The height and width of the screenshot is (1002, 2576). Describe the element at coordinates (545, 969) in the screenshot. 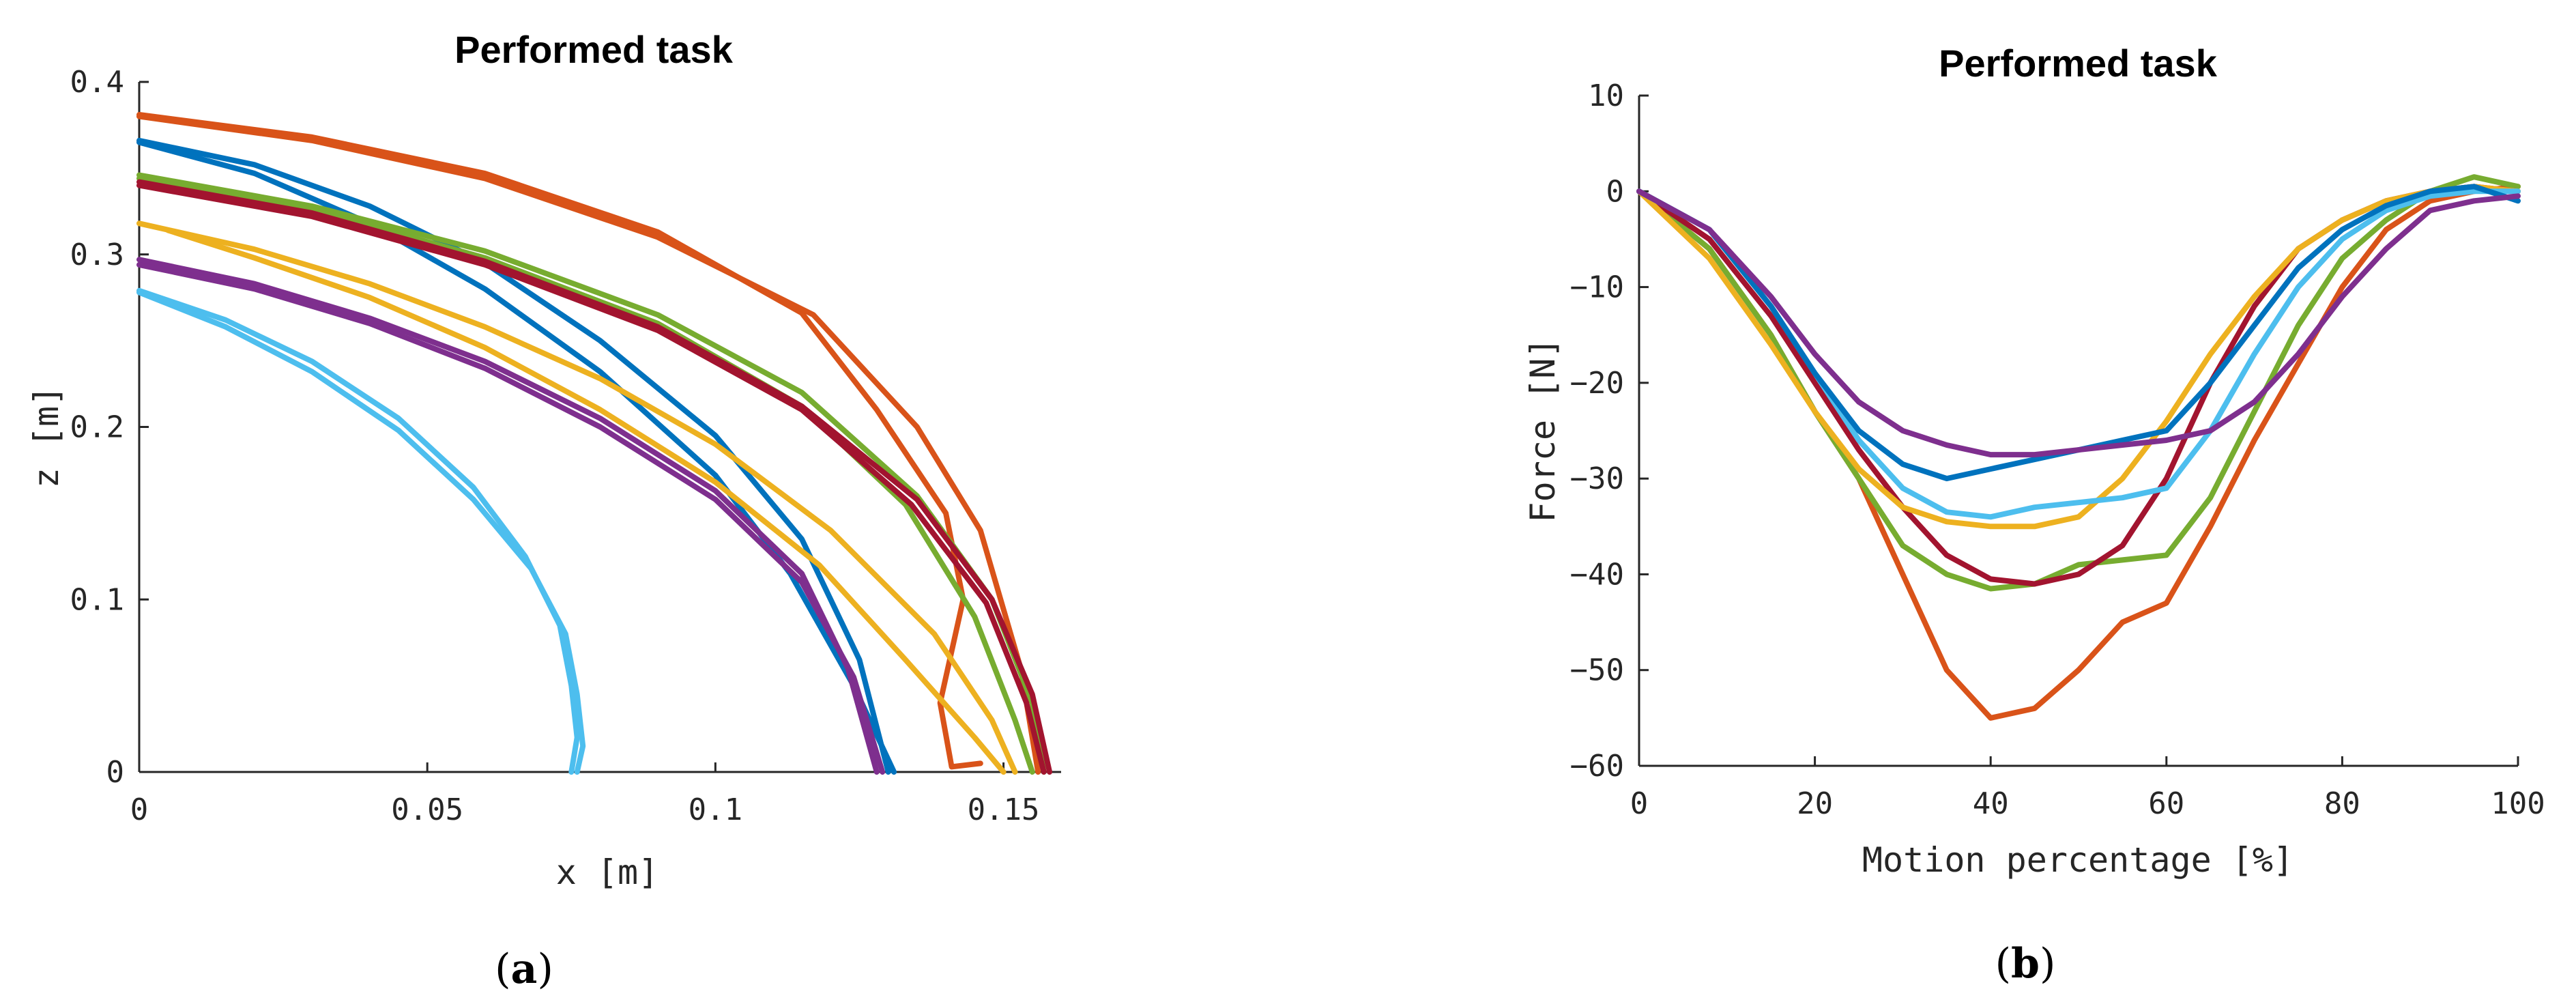

I see `panel-a-close-paren: )` at that location.